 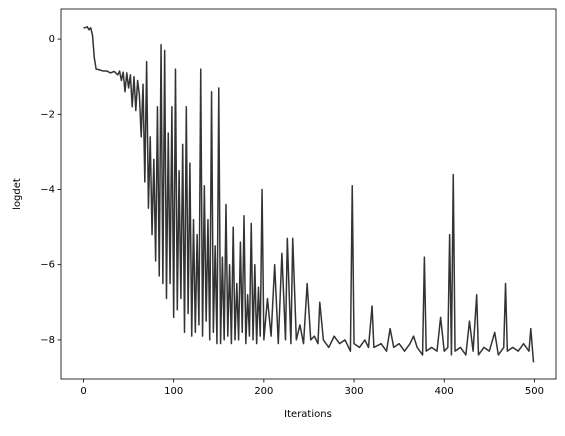 I want to click on x-tick-label: 500, so click(x=534, y=391).